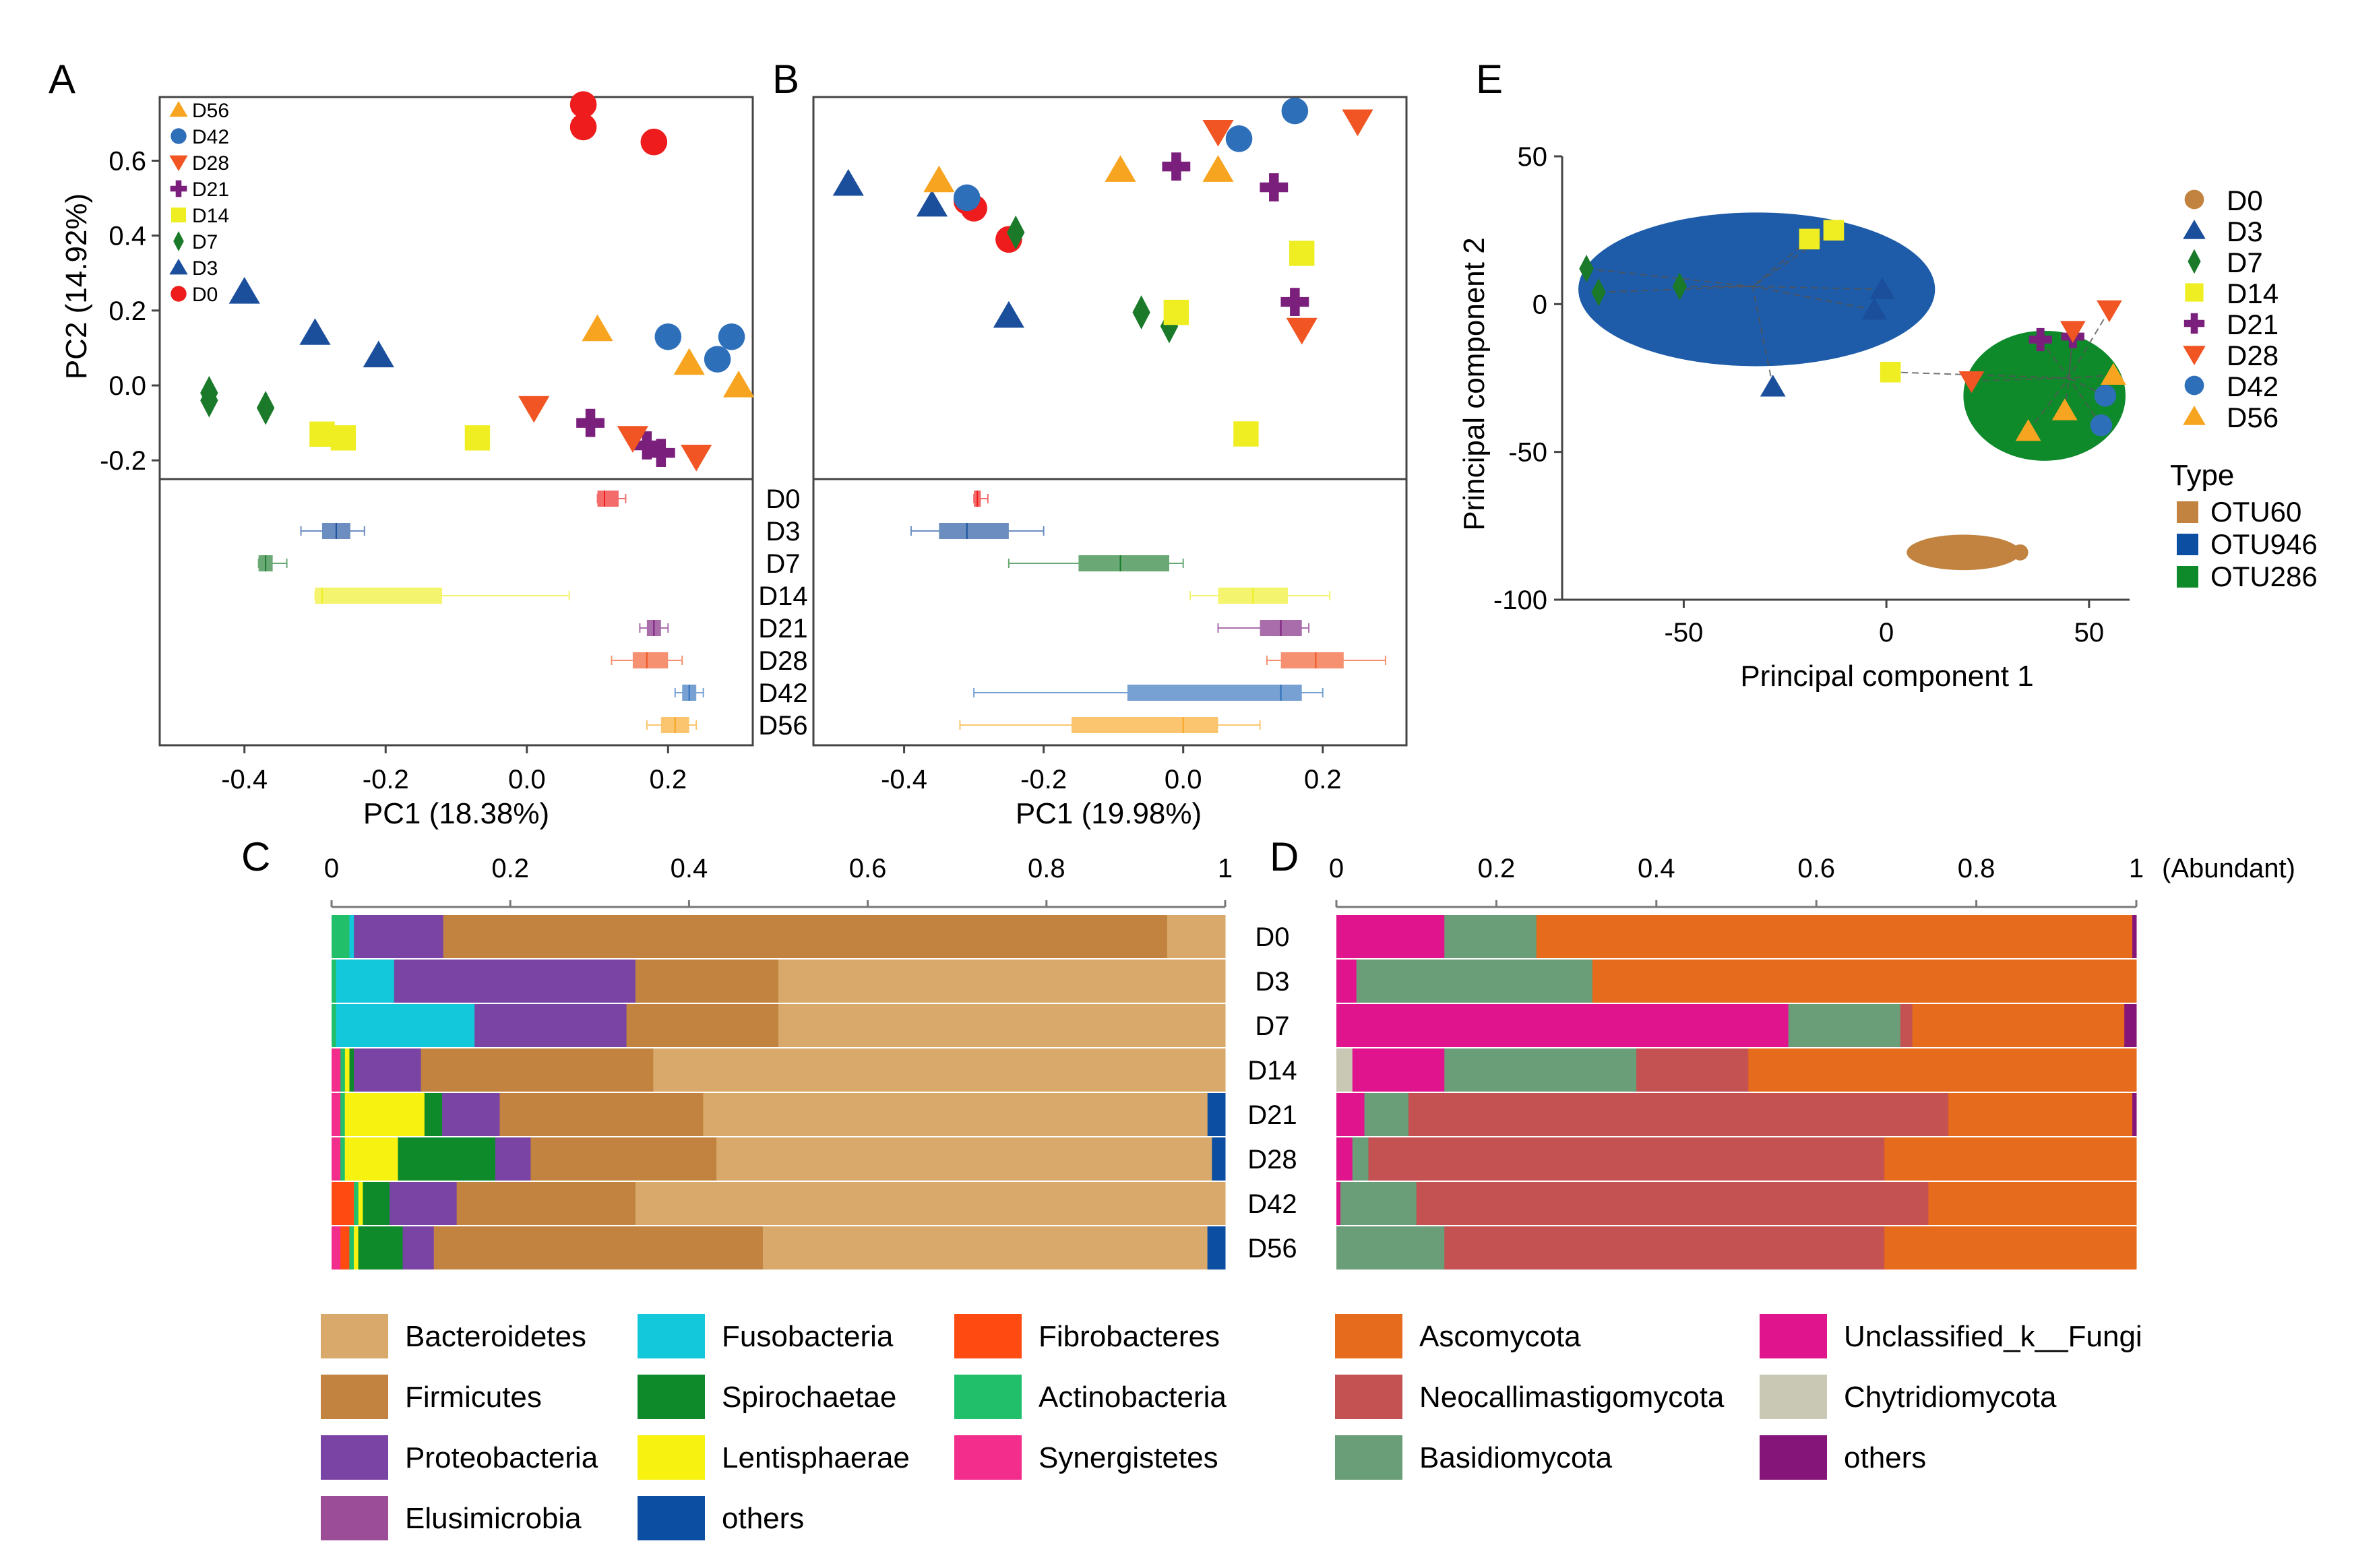 This screenshot has height=1568, width=2354. What do you see at coordinates (366, 981) in the screenshot?
I see `panel-c-bar-d3-fusobacteria` at bounding box center [366, 981].